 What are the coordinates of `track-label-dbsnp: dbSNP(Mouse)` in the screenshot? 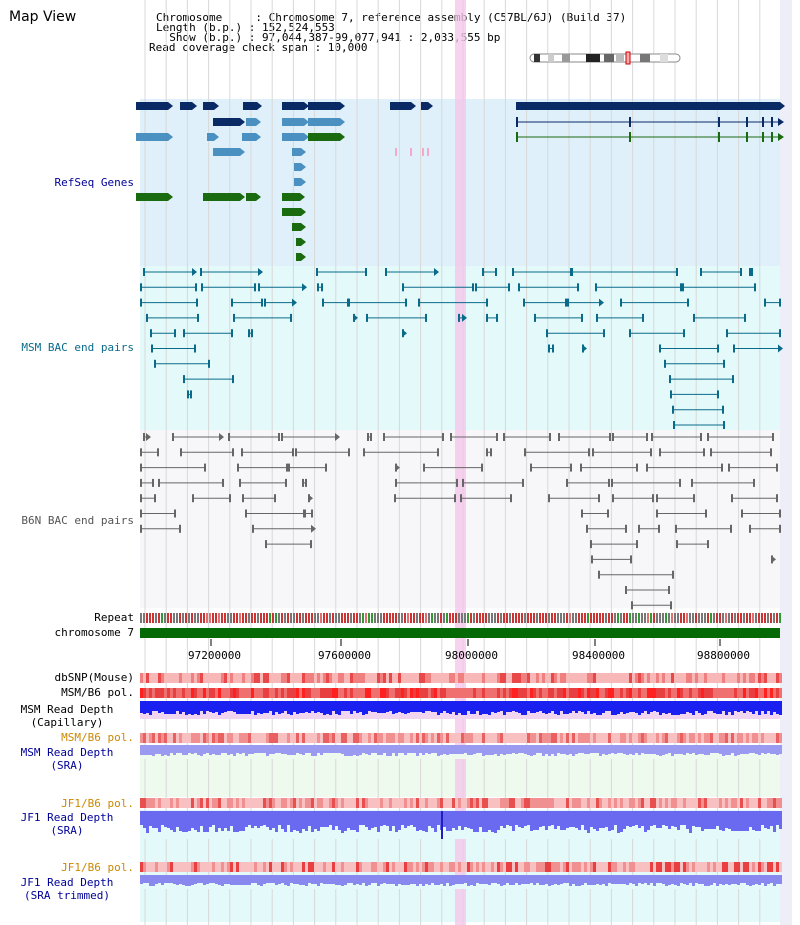 It's located at (94, 677).